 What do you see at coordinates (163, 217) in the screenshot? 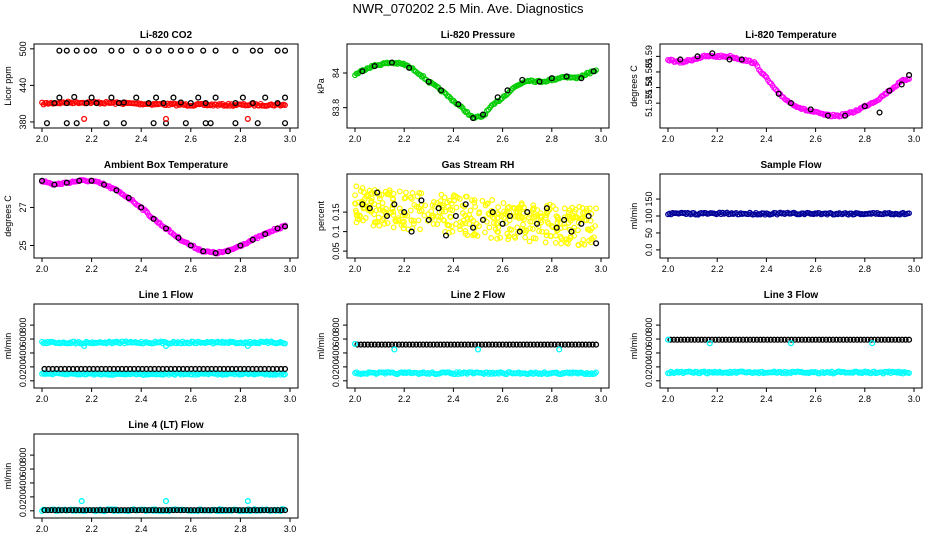
I see `series-values` at bounding box center [163, 217].